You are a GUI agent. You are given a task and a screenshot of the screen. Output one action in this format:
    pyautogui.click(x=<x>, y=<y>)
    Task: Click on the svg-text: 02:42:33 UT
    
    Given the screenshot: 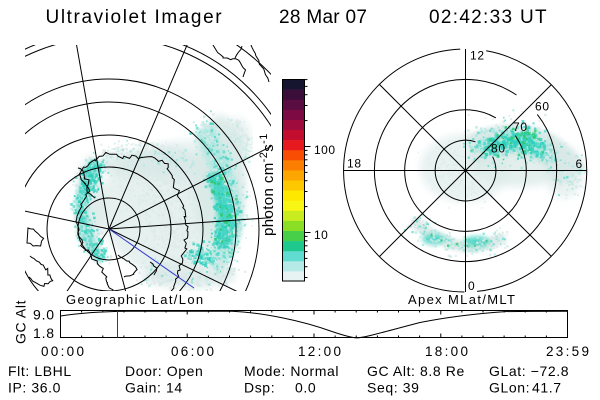 What is the action you would take?
    pyautogui.click(x=488, y=17)
    